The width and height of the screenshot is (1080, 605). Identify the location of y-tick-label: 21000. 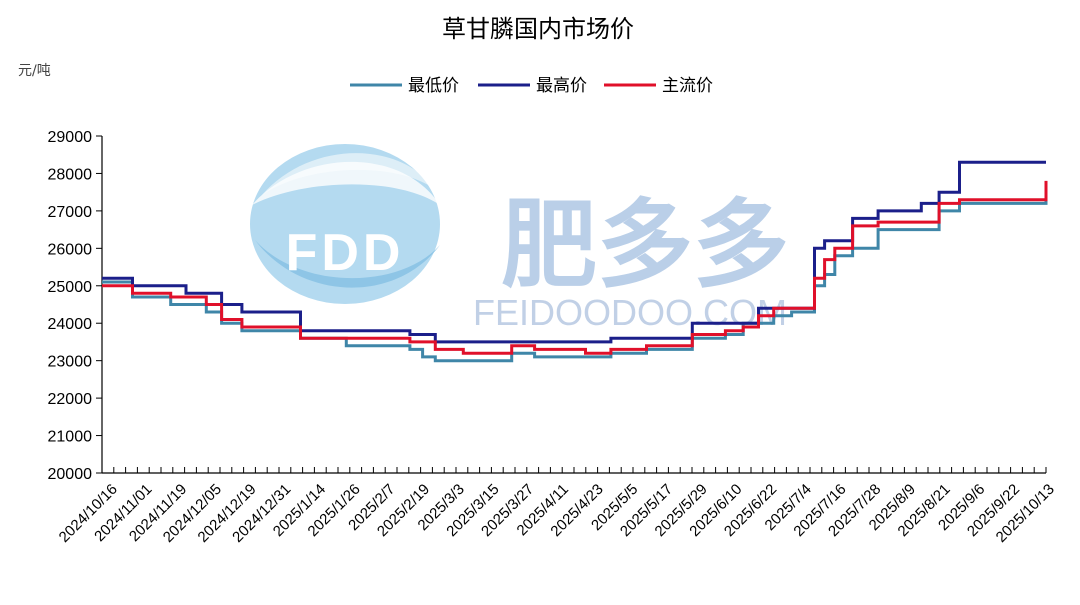
(70, 437).